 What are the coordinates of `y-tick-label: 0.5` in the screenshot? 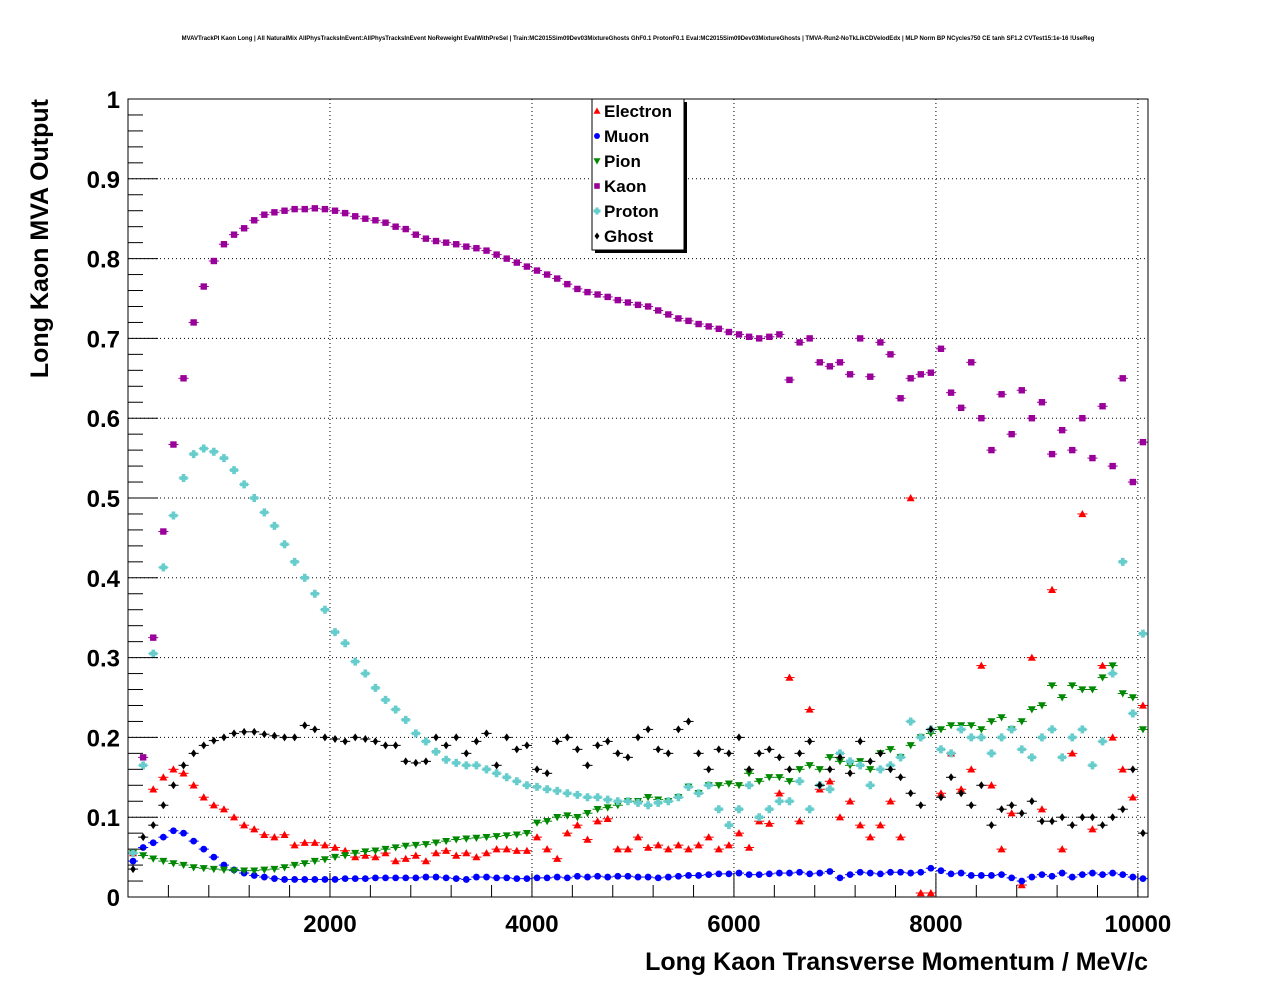 It's located at (103, 499).